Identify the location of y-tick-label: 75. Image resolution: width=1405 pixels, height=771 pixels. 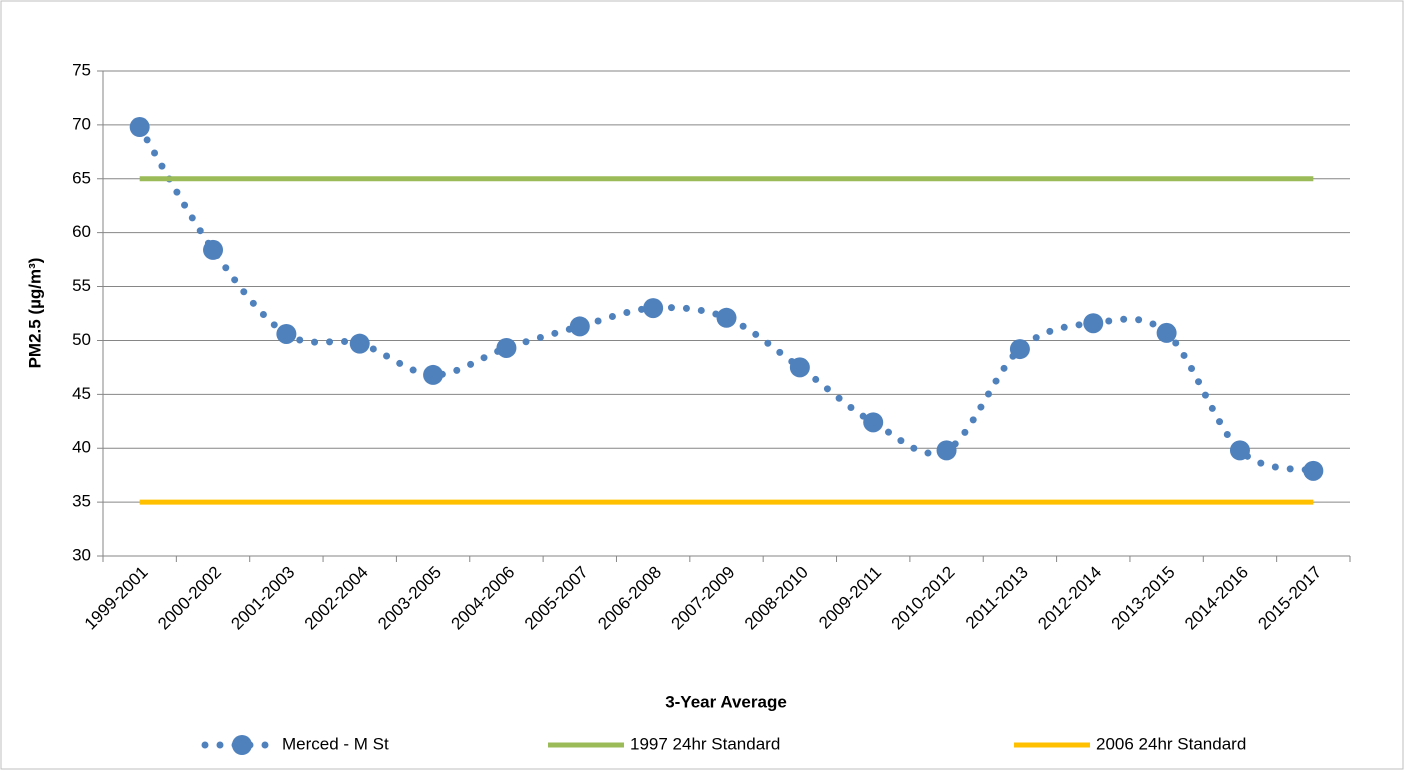
(81, 69).